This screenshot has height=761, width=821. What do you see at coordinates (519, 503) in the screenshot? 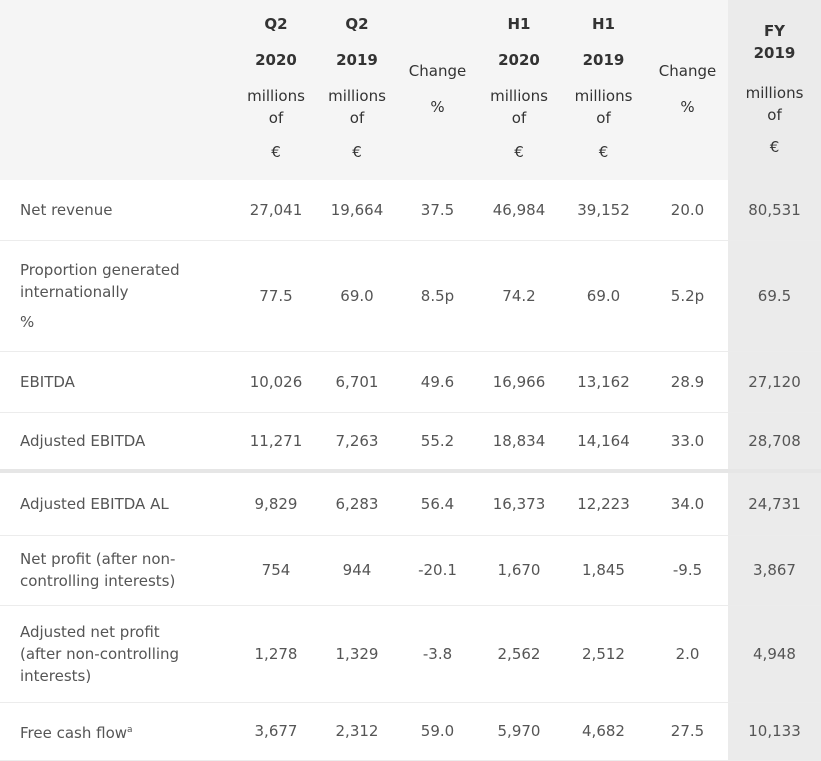
I see `value-cell: 16,373` at bounding box center [519, 503].